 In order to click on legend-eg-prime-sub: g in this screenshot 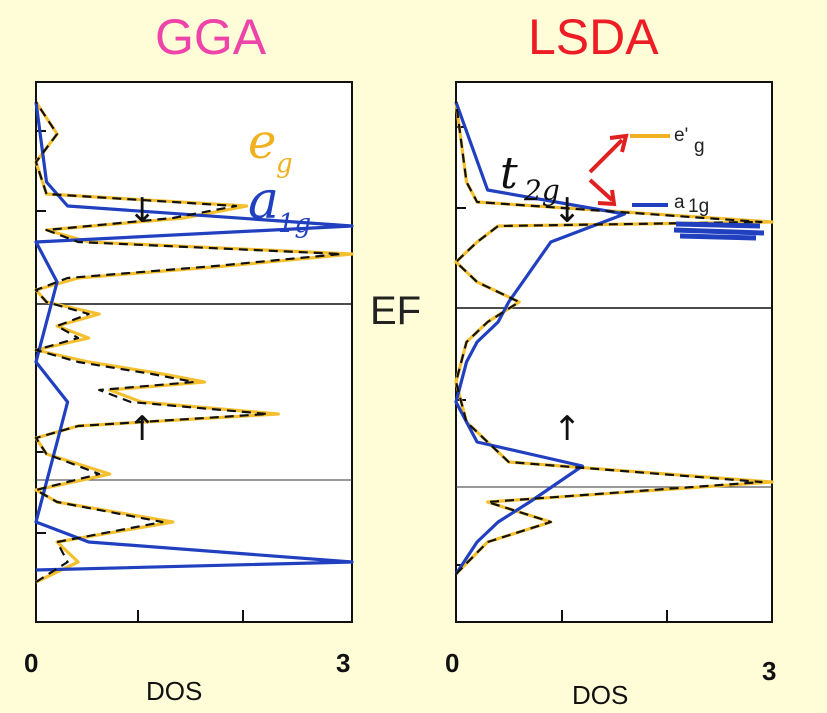, I will do `click(699, 146)`.